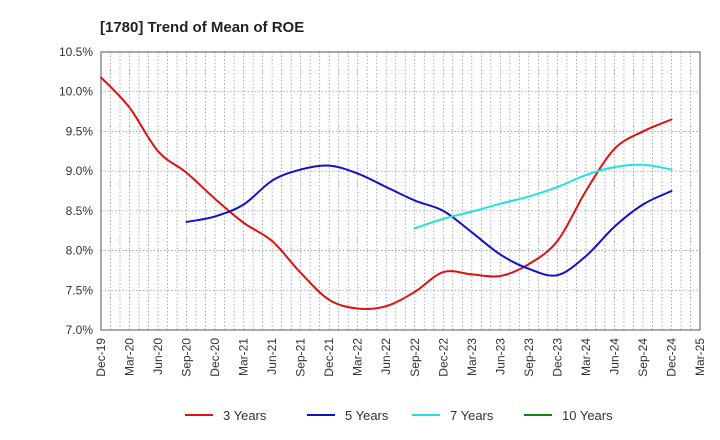 The height and width of the screenshot is (440, 720). What do you see at coordinates (76, 92) in the screenshot?
I see `y-tick-label: 10.0%` at bounding box center [76, 92].